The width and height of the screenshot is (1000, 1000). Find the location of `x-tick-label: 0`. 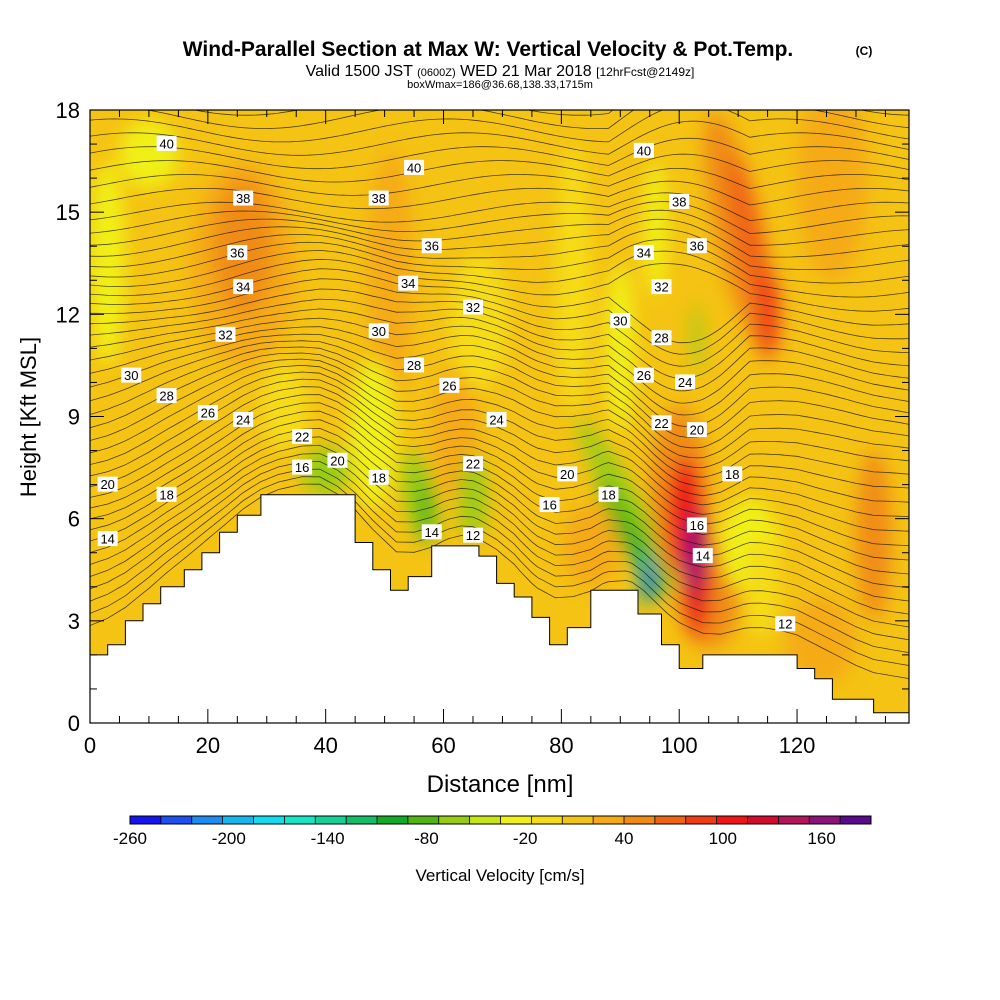

x-tick-label: 0 is located at coordinates (90, 745).